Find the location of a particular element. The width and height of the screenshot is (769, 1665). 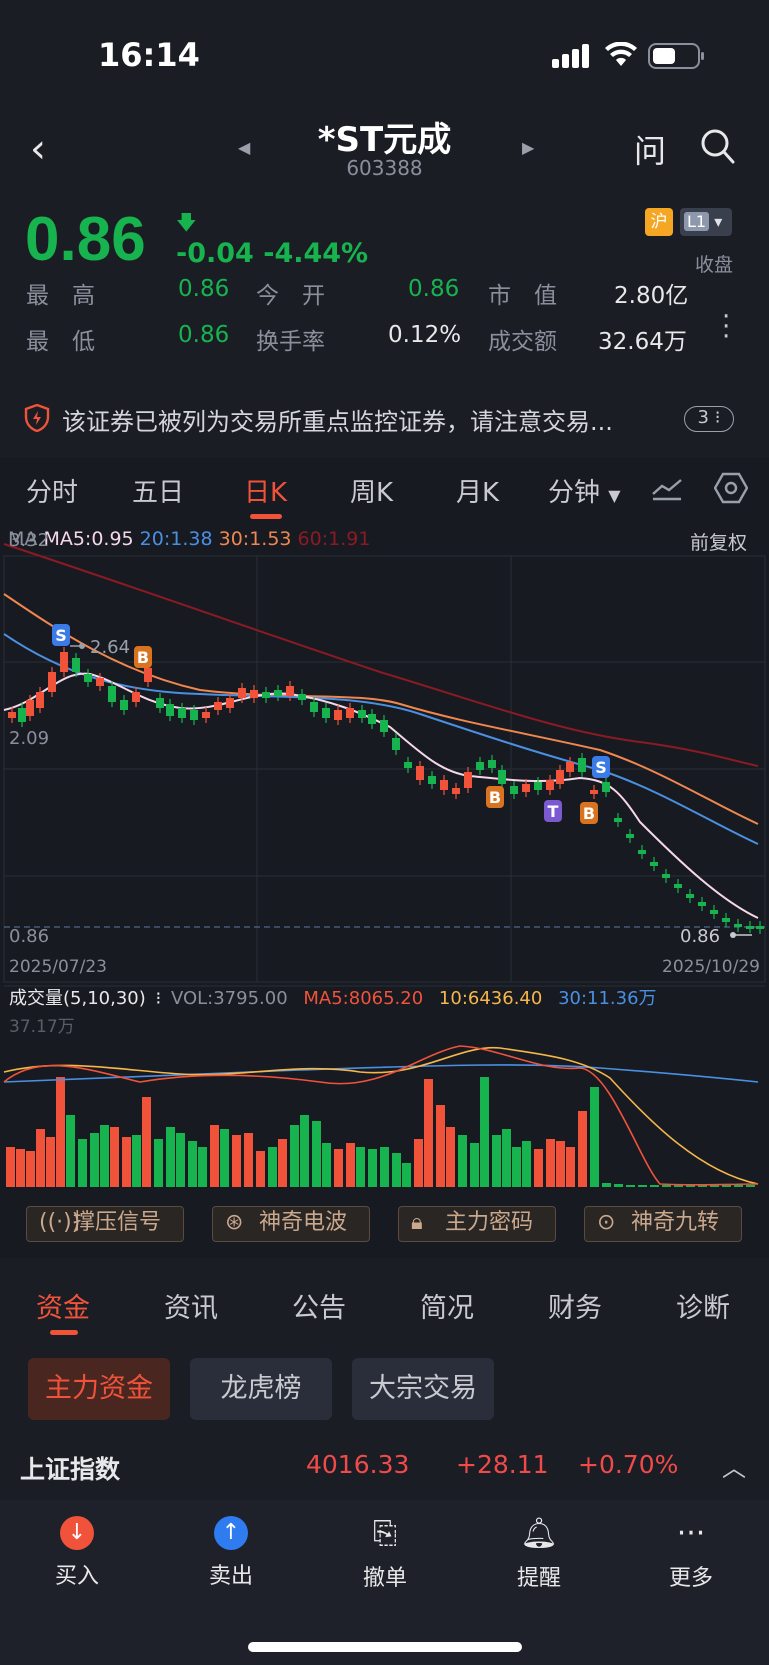

amount-label: 成交额 is located at coordinates (522, 342).